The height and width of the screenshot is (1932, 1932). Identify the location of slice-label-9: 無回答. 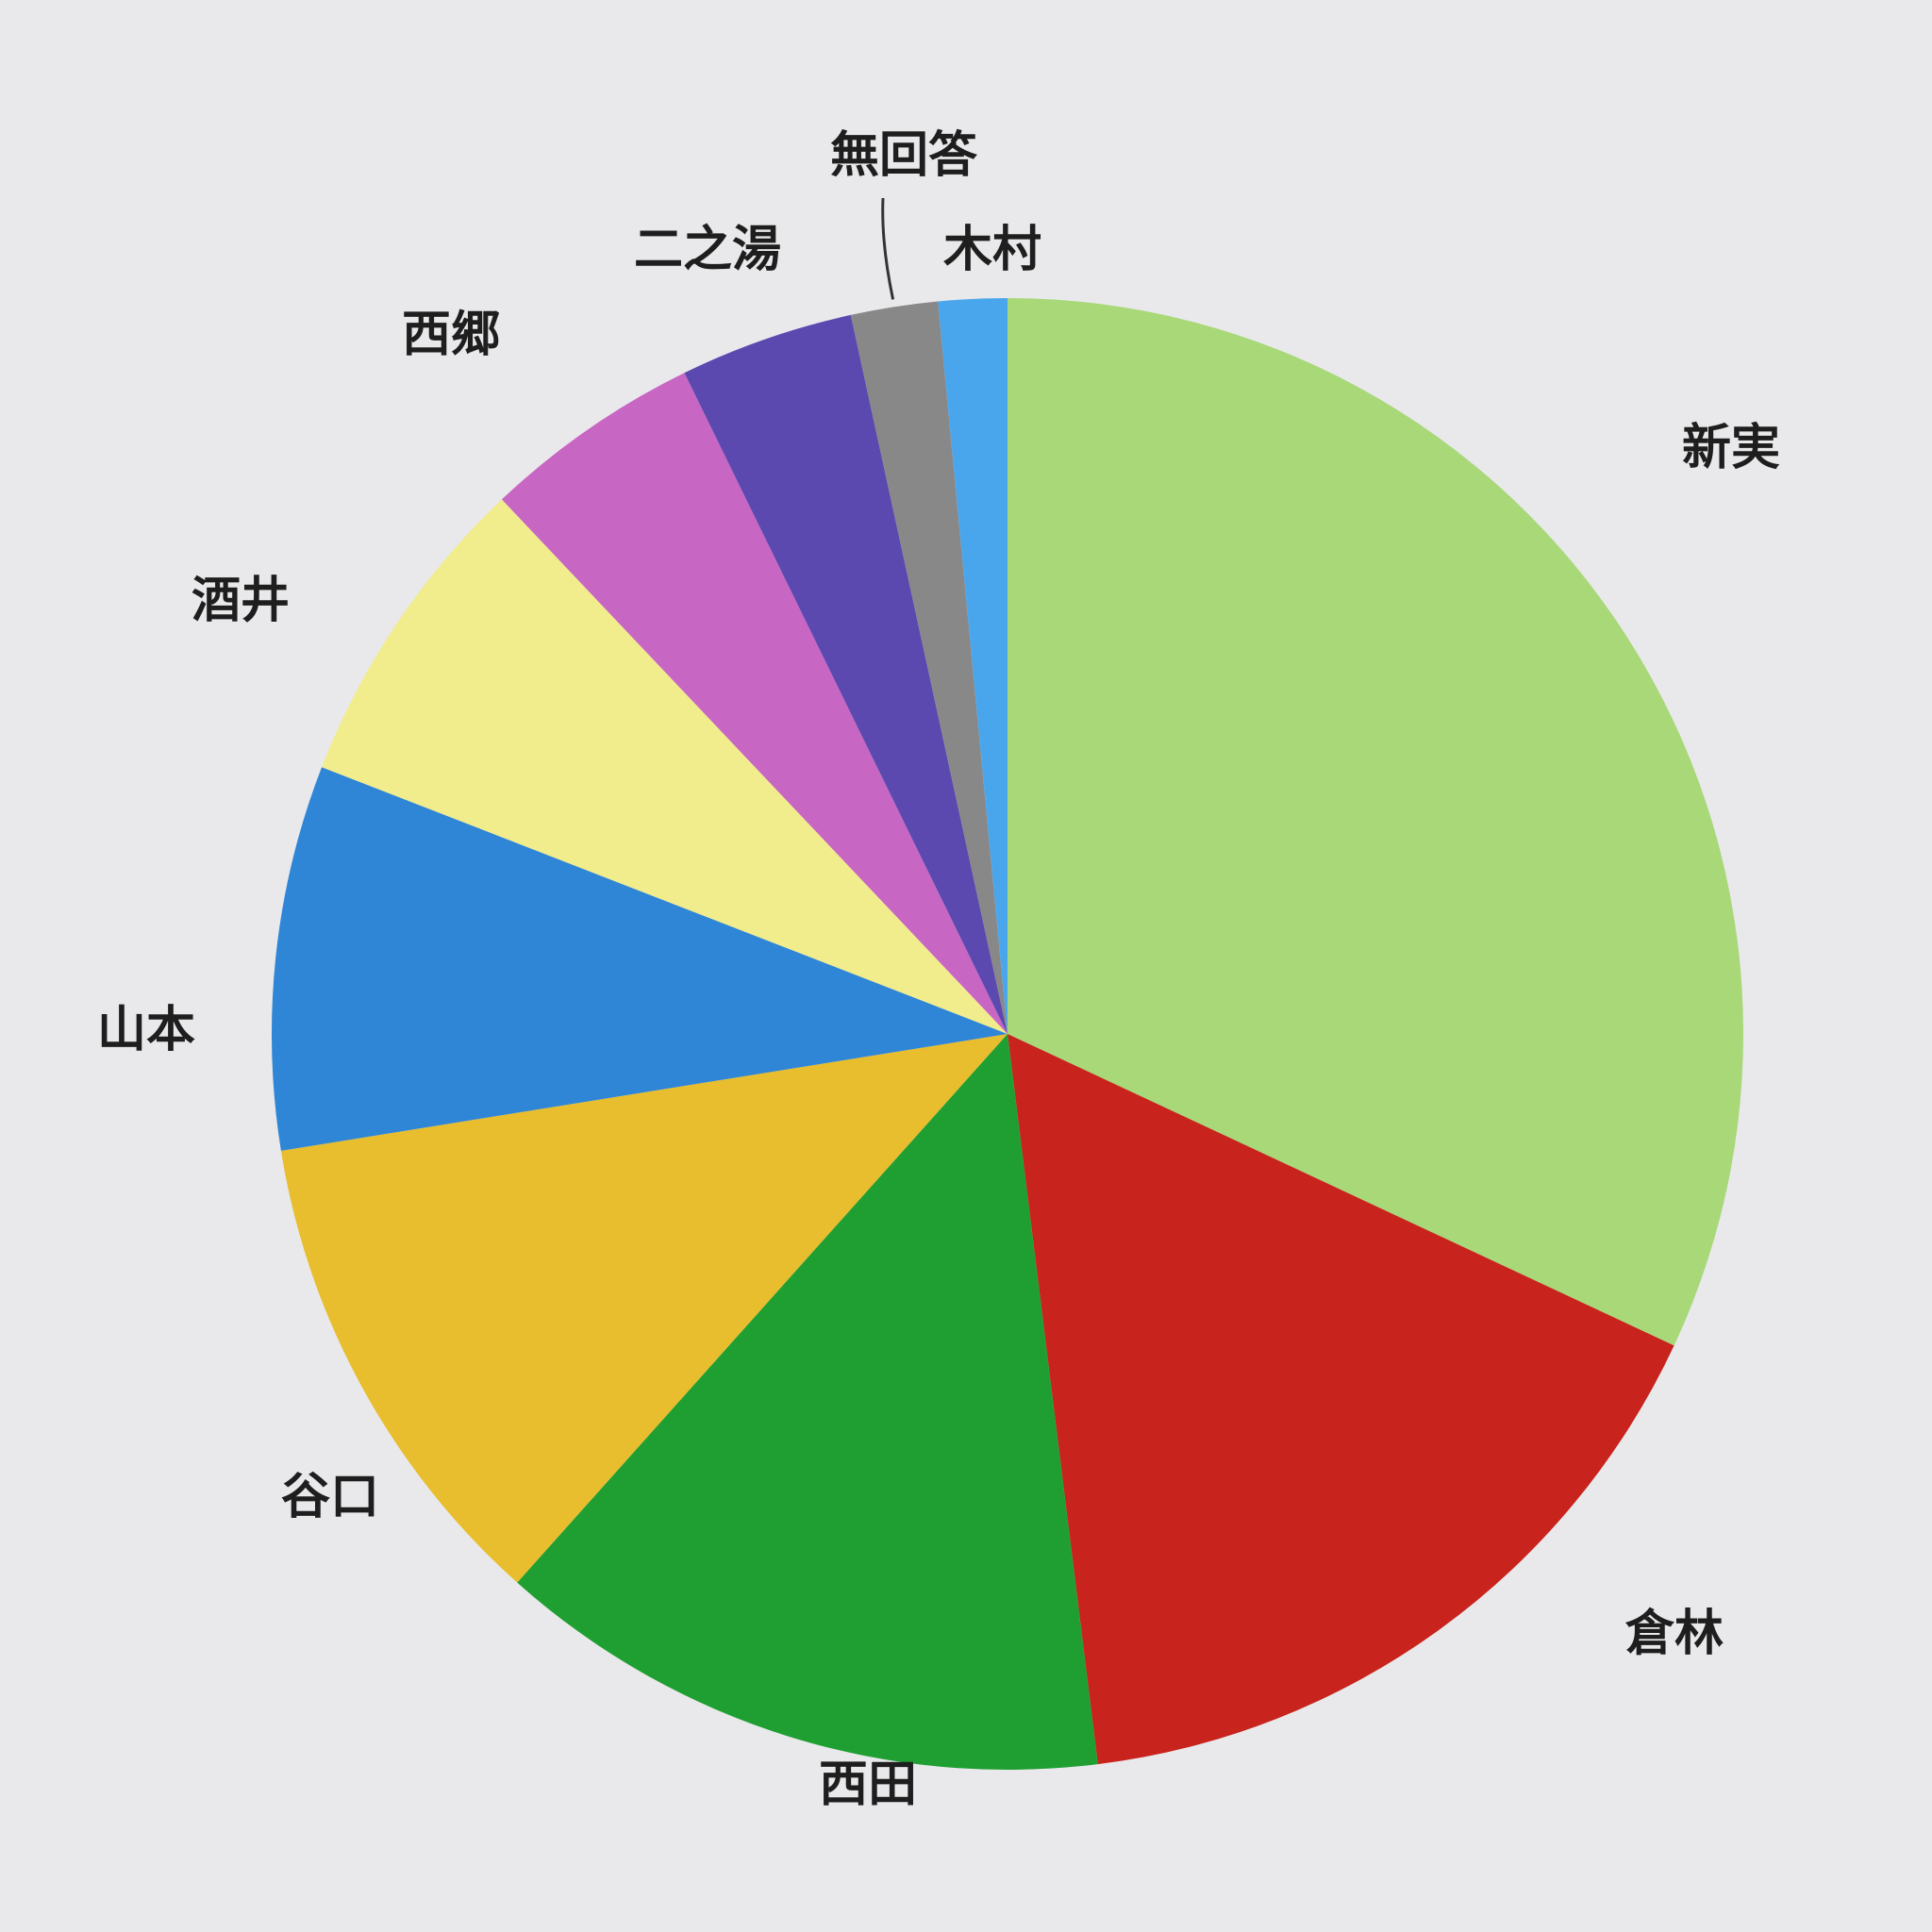
(904, 156).